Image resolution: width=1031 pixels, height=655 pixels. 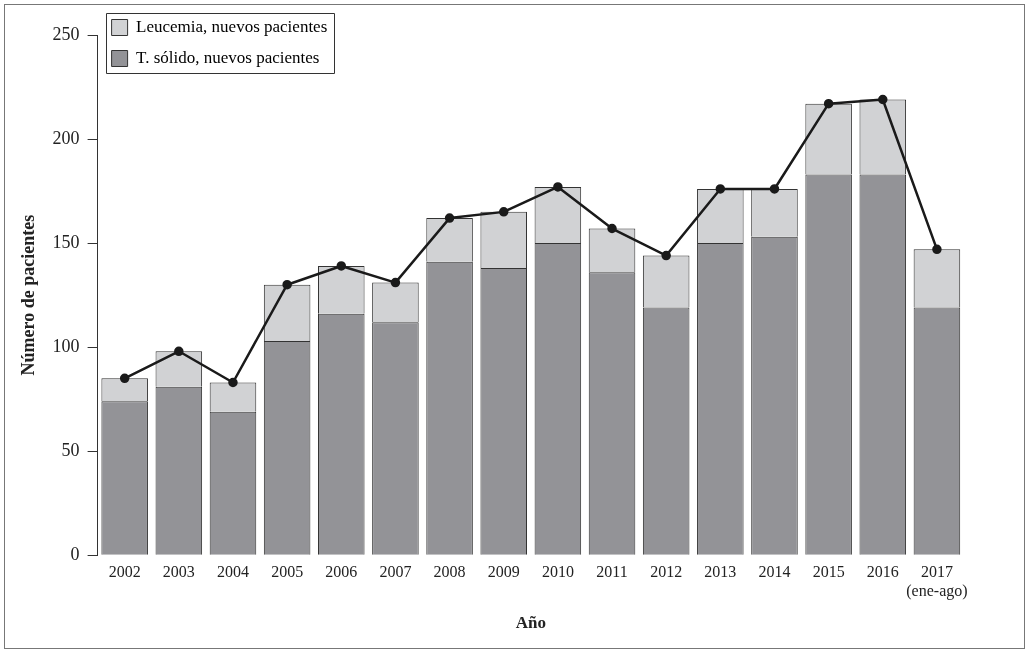 I want to click on x-tick-label: 2006, so click(x=341, y=571).